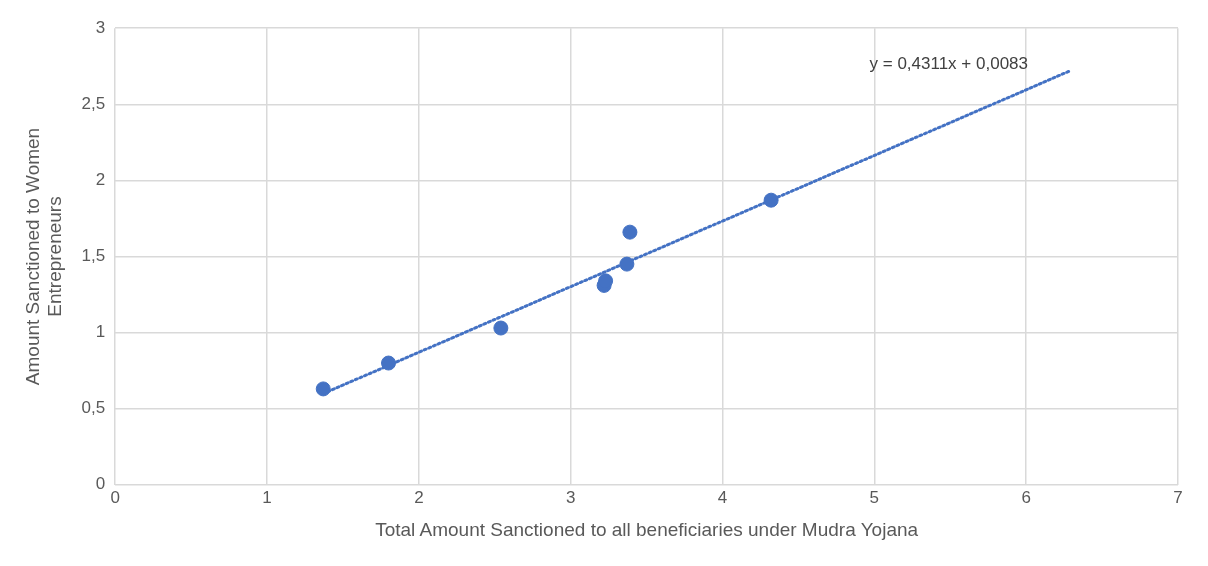 The height and width of the screenshot is (566, 1208). I want to click on x-tick-label: 4, so click(722, 497).